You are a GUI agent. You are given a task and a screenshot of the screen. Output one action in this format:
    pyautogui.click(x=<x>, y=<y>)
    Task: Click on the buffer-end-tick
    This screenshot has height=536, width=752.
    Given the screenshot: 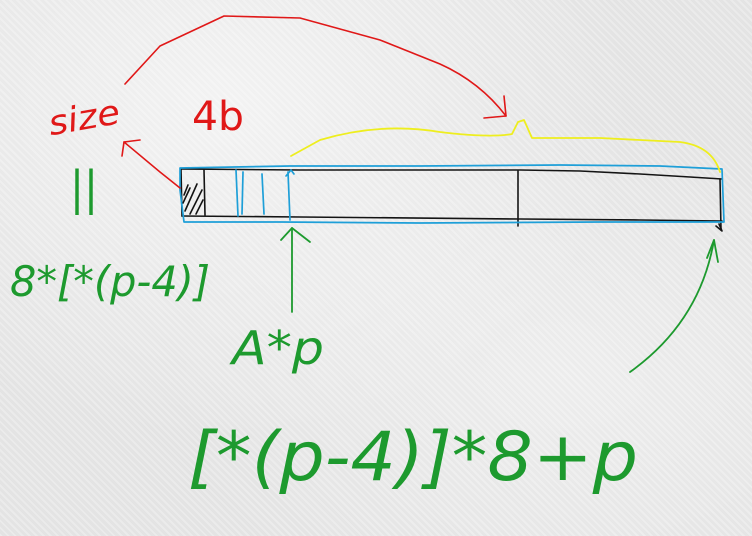 What is the action you would take?
    pyautogui.click(x=719, y=227)
    